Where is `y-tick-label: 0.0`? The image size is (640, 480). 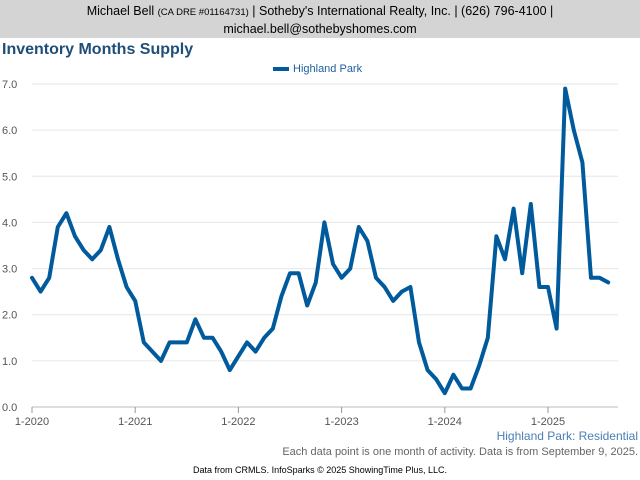
y-tick-label: 0.0 is located at coordinates (9, 408).